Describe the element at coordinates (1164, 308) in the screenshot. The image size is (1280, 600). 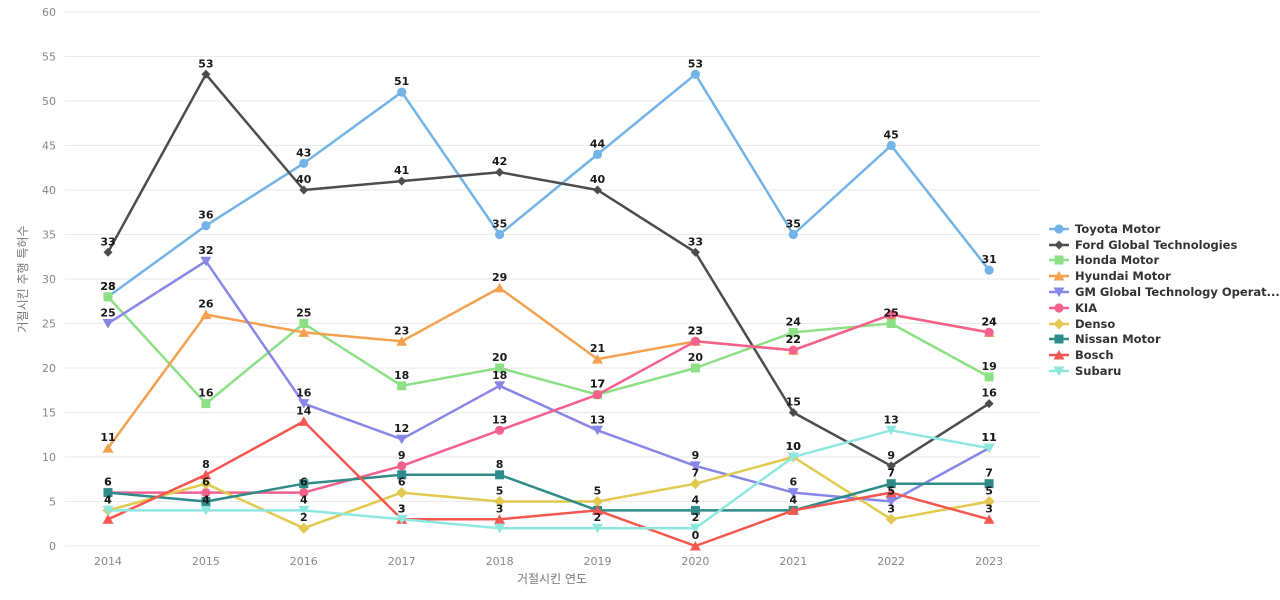
I see `legend-item-kia: KIA` at that location.